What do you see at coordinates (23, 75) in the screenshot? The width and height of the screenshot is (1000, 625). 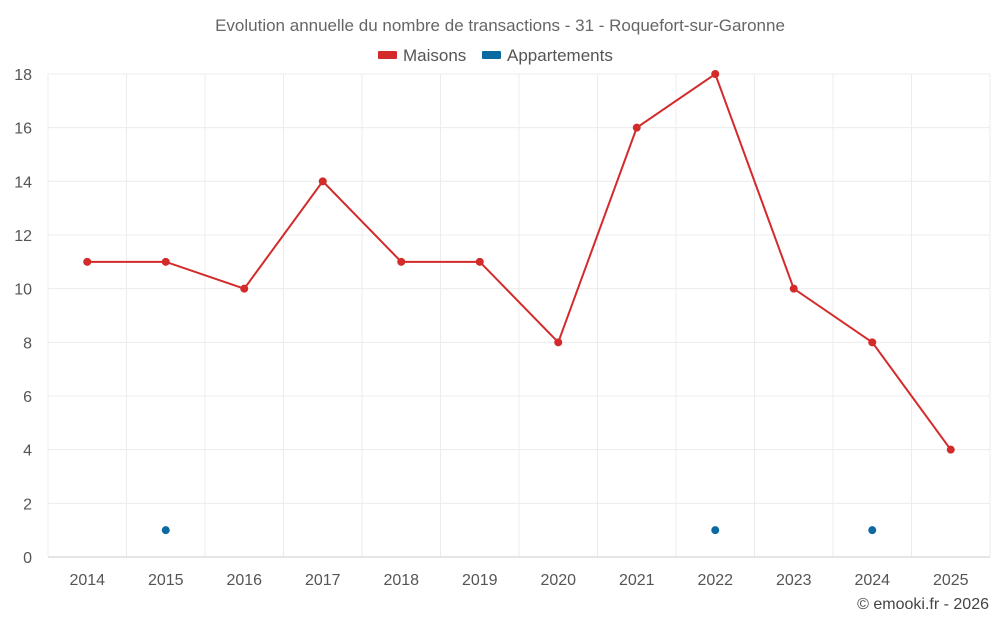 I see `y-tick-label: 18` at bounding box center [23, 75].